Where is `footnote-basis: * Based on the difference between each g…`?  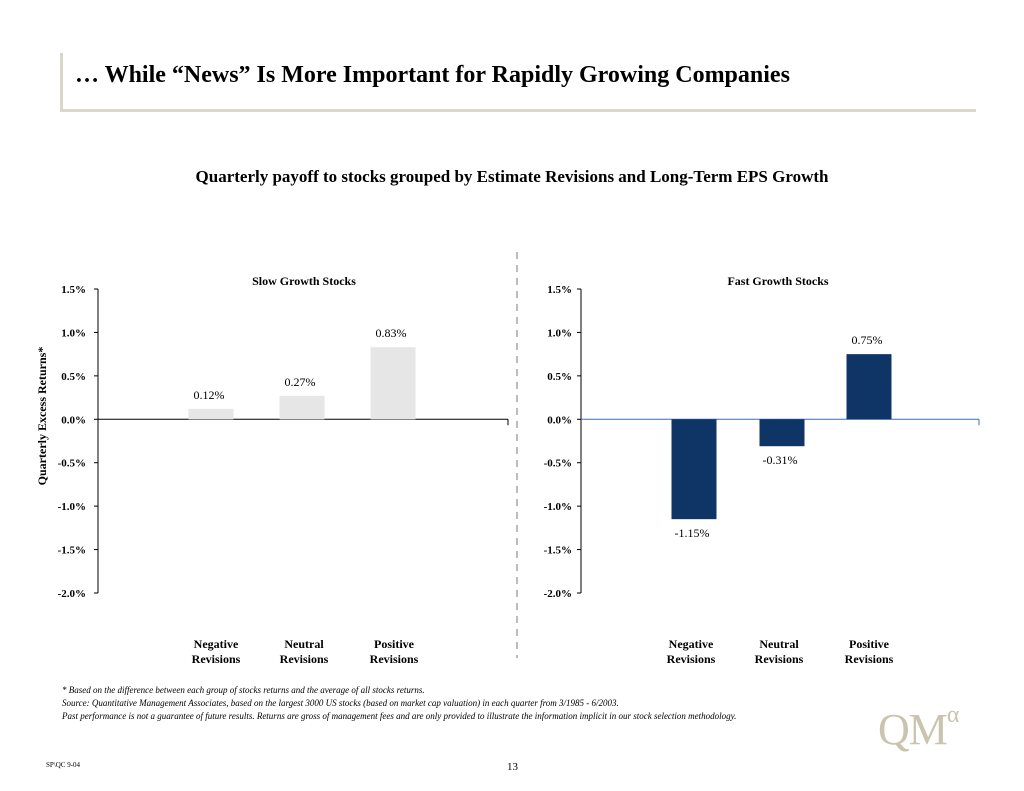
footnote-basis: * Based on the difference between each g… is located at coordinates (243, 690).